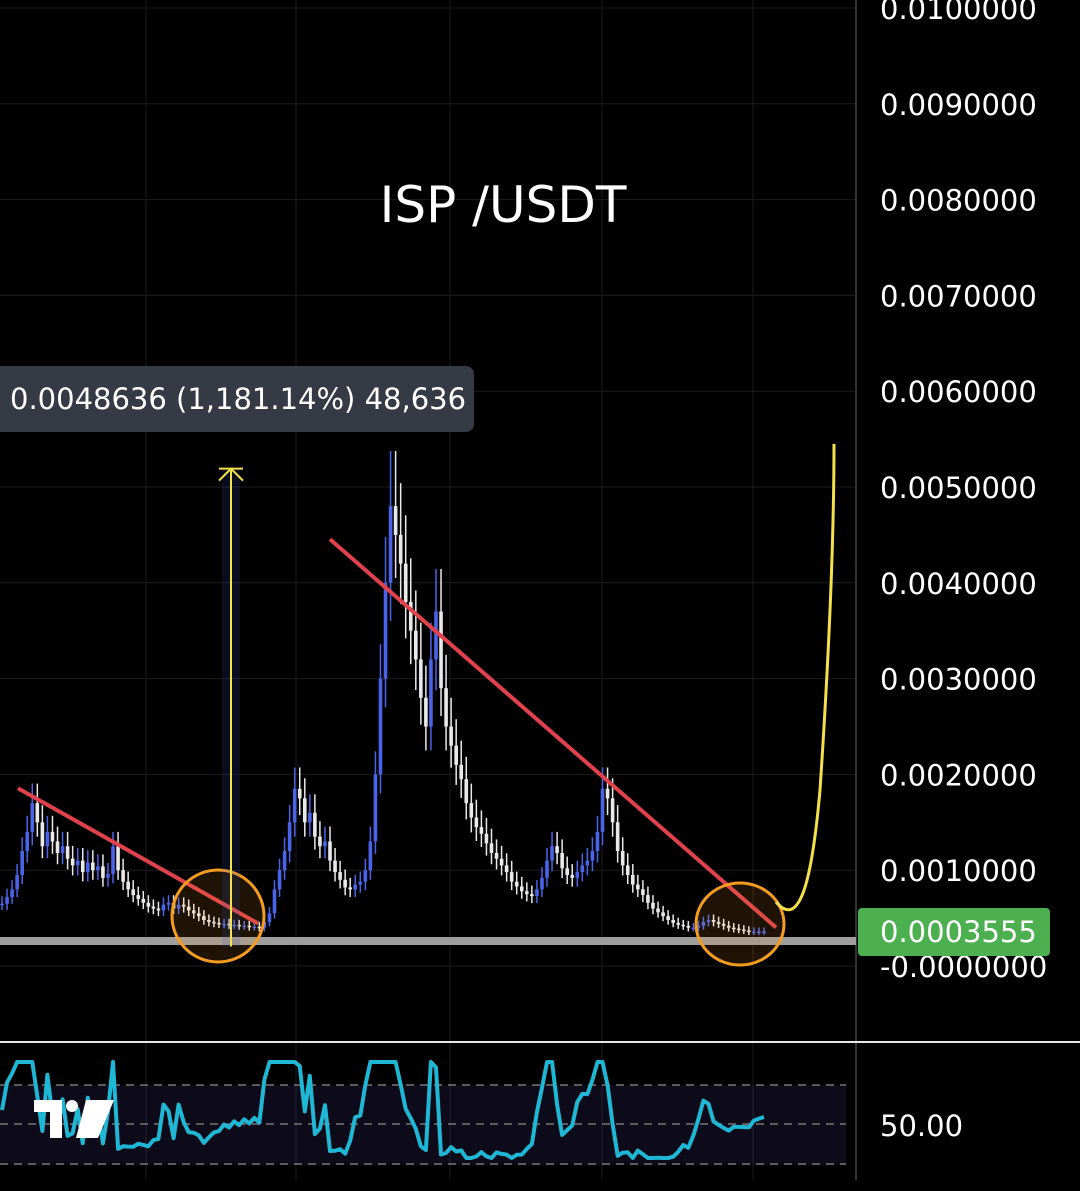 This screenshot has height=1191, width=1080. Describe the element at coordinates (138, 856) in the screenshot. I see `trendline-left` at that location.